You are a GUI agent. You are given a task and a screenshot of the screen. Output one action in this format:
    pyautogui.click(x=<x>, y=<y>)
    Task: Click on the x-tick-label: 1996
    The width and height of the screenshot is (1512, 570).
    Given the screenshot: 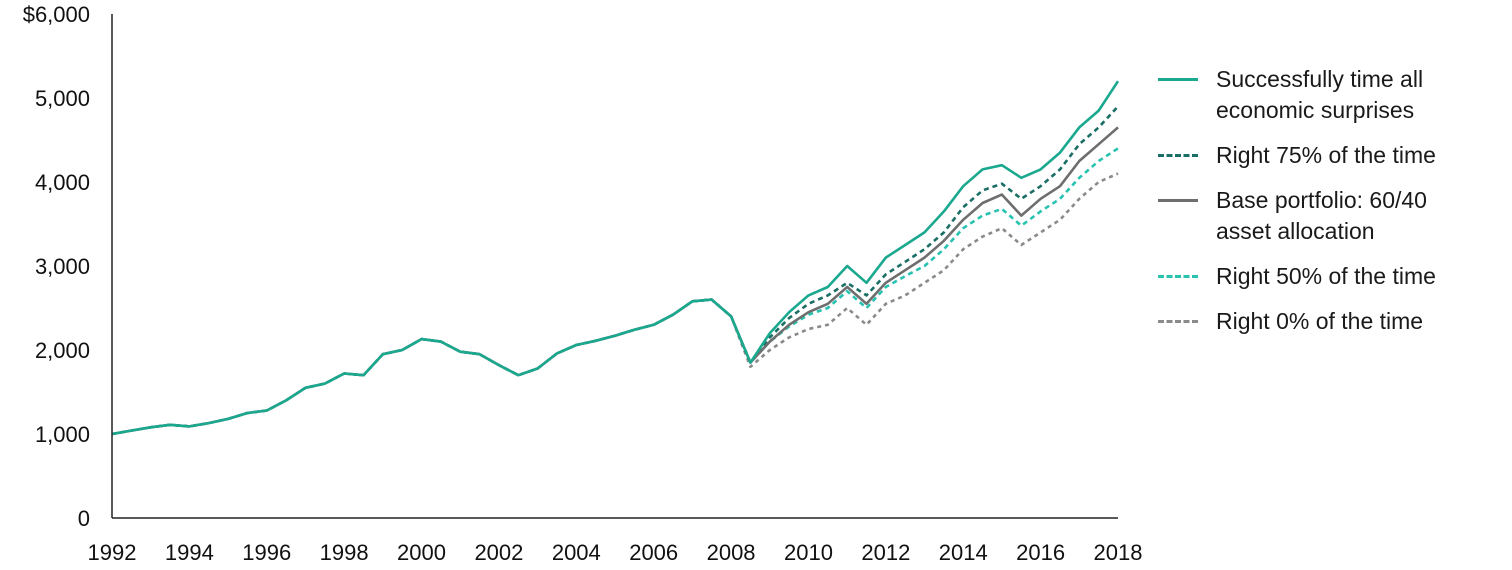 What is the action you would take?
    pyautogui.click(x=266, y=552)
    